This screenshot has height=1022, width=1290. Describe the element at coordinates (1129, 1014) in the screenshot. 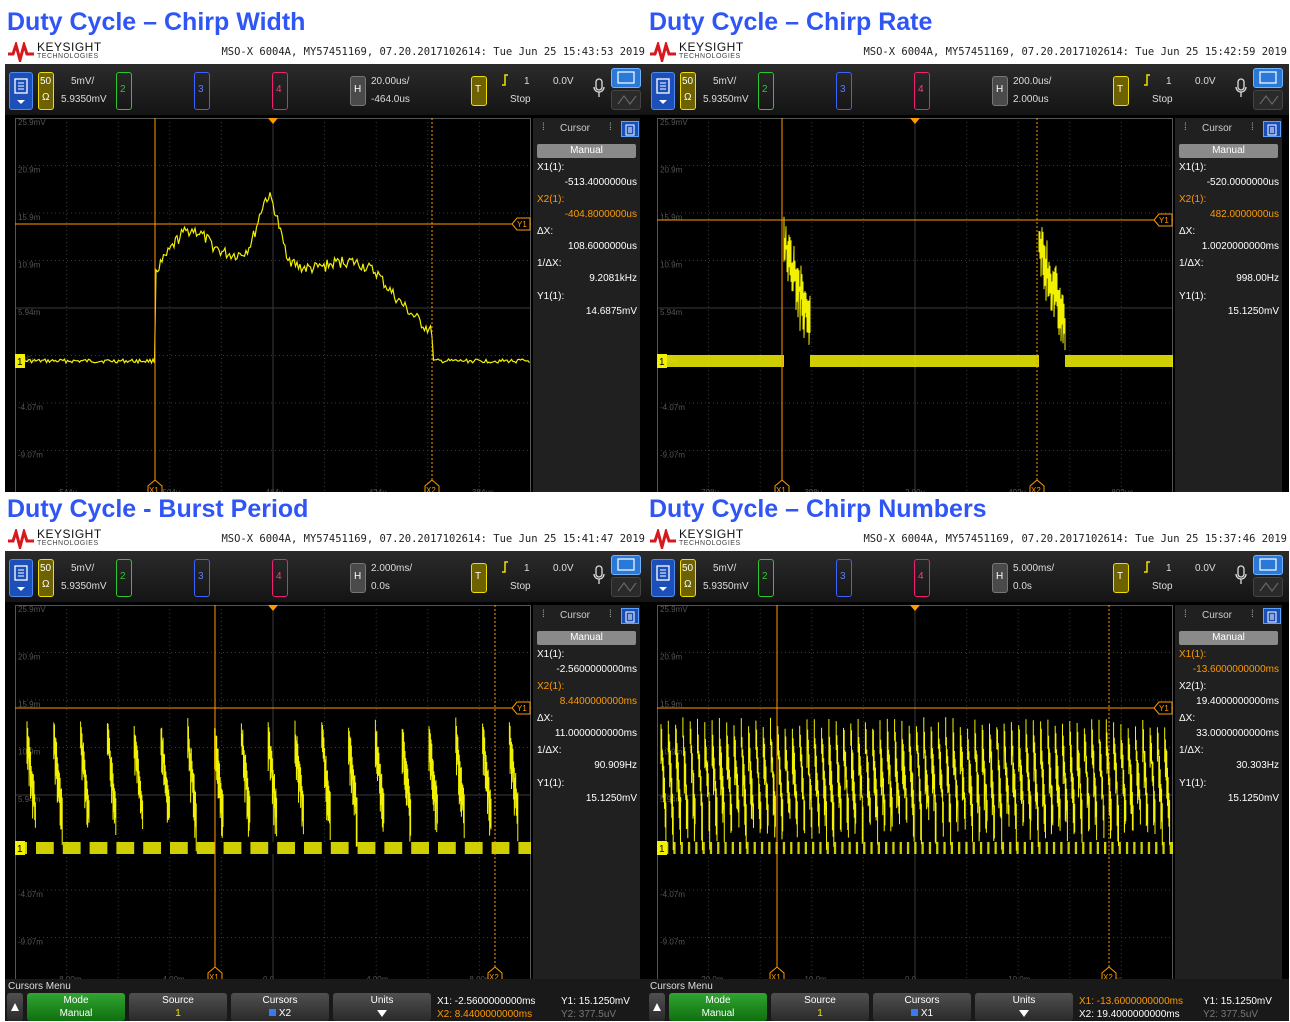

I see `x2-readout: X2: 19.4000000000ms` at that location.